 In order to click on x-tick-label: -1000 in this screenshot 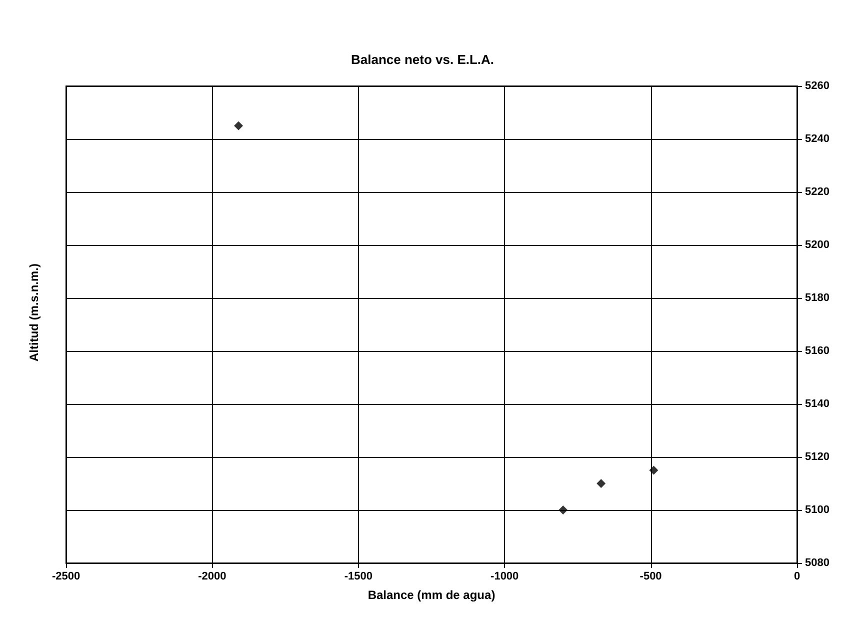, I will do `click(504, 576)`.